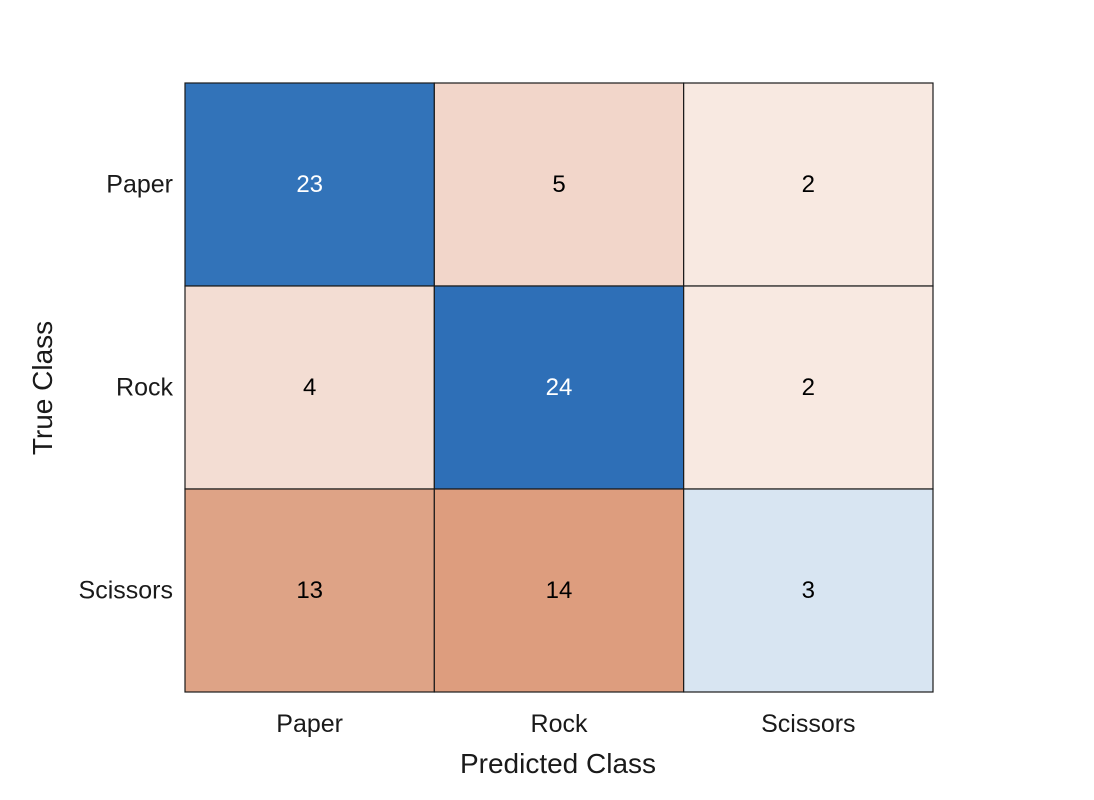 The height and width of the screenshot is (800, 1094). Describe the element at coordinates (808, 724) in the screenshot. I see `x-tick-scissors: Scissors` at that location.